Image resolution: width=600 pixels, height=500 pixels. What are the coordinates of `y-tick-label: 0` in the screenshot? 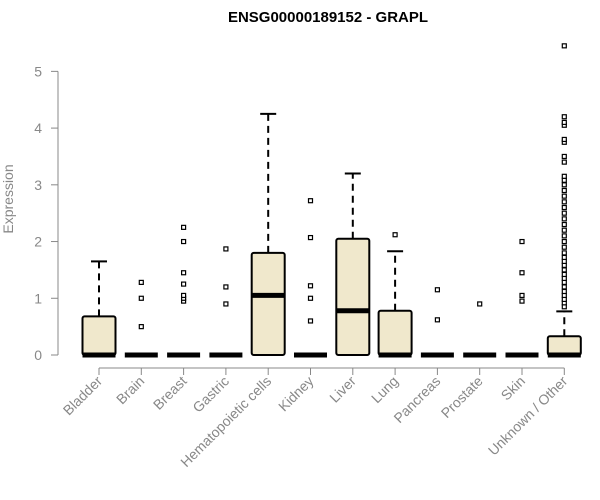 It's located at (38, 355).